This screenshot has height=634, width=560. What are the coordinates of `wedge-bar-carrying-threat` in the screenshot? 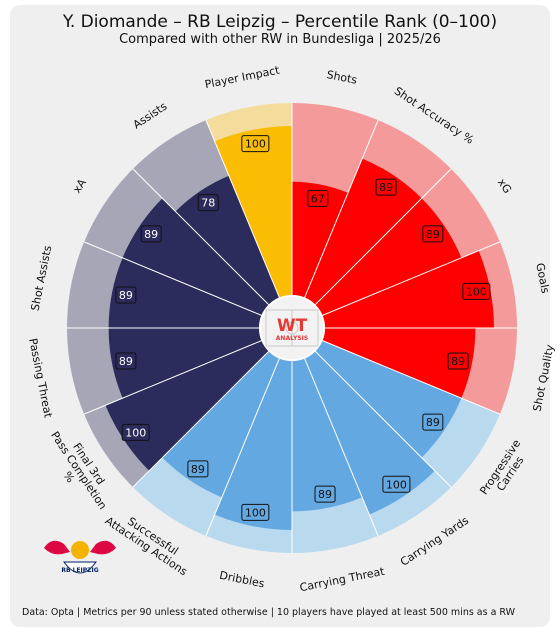 It's located at (327, 435).